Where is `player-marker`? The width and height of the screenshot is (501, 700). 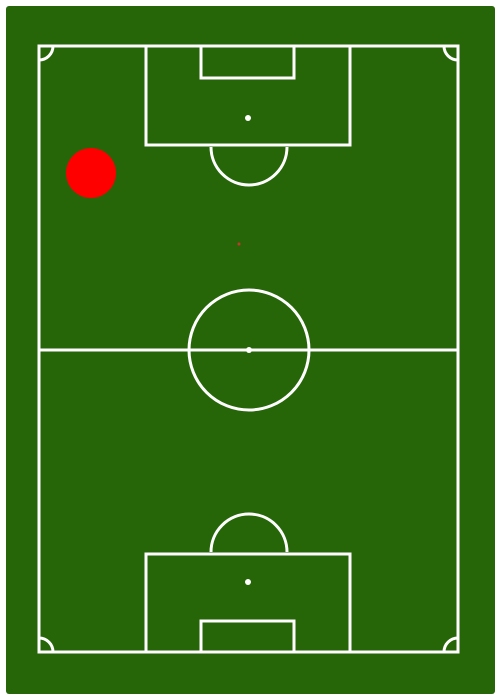
player-marker is located at coordinates (91, 173).